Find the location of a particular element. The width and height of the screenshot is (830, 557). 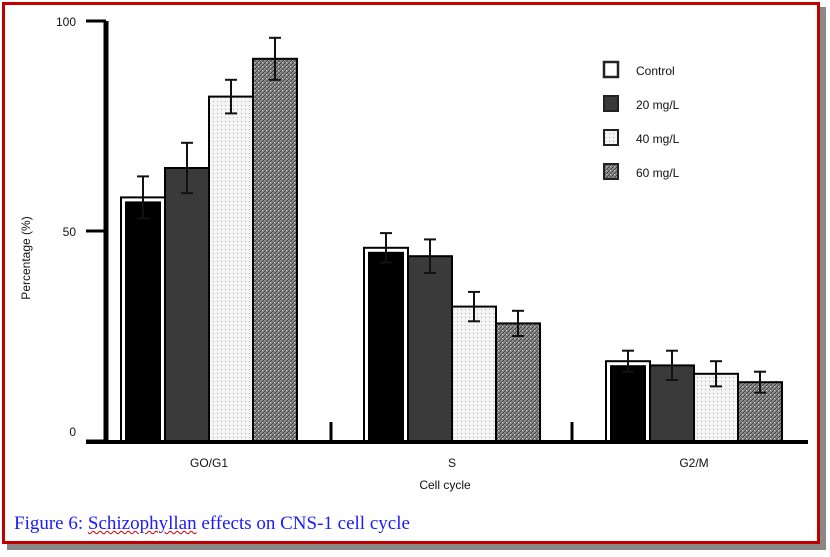

caption-prefix: Figure 6: is located at coordinates (51, 523).